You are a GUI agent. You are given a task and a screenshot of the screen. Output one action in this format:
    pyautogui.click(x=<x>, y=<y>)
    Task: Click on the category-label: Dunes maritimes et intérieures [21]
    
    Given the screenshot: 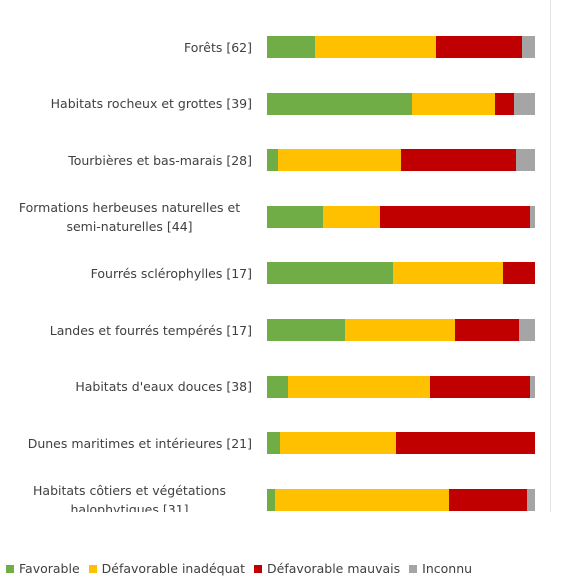 What is the action you would take?
    pyautogui.click(x=126, y=443)
    